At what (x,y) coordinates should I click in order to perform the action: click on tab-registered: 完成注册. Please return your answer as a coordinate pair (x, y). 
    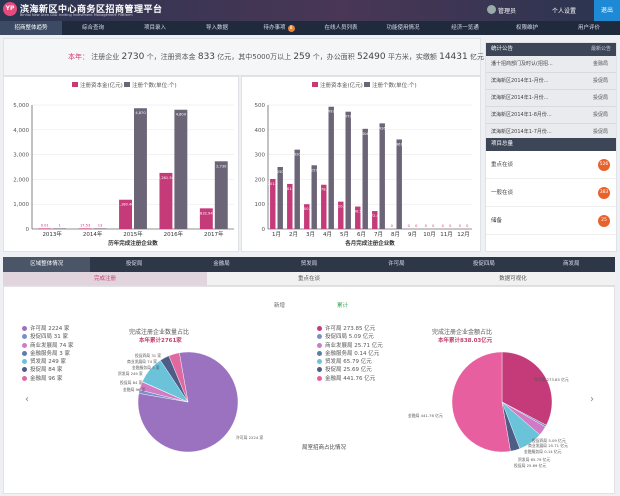
    Looking at the image, I should click on (105, 278).